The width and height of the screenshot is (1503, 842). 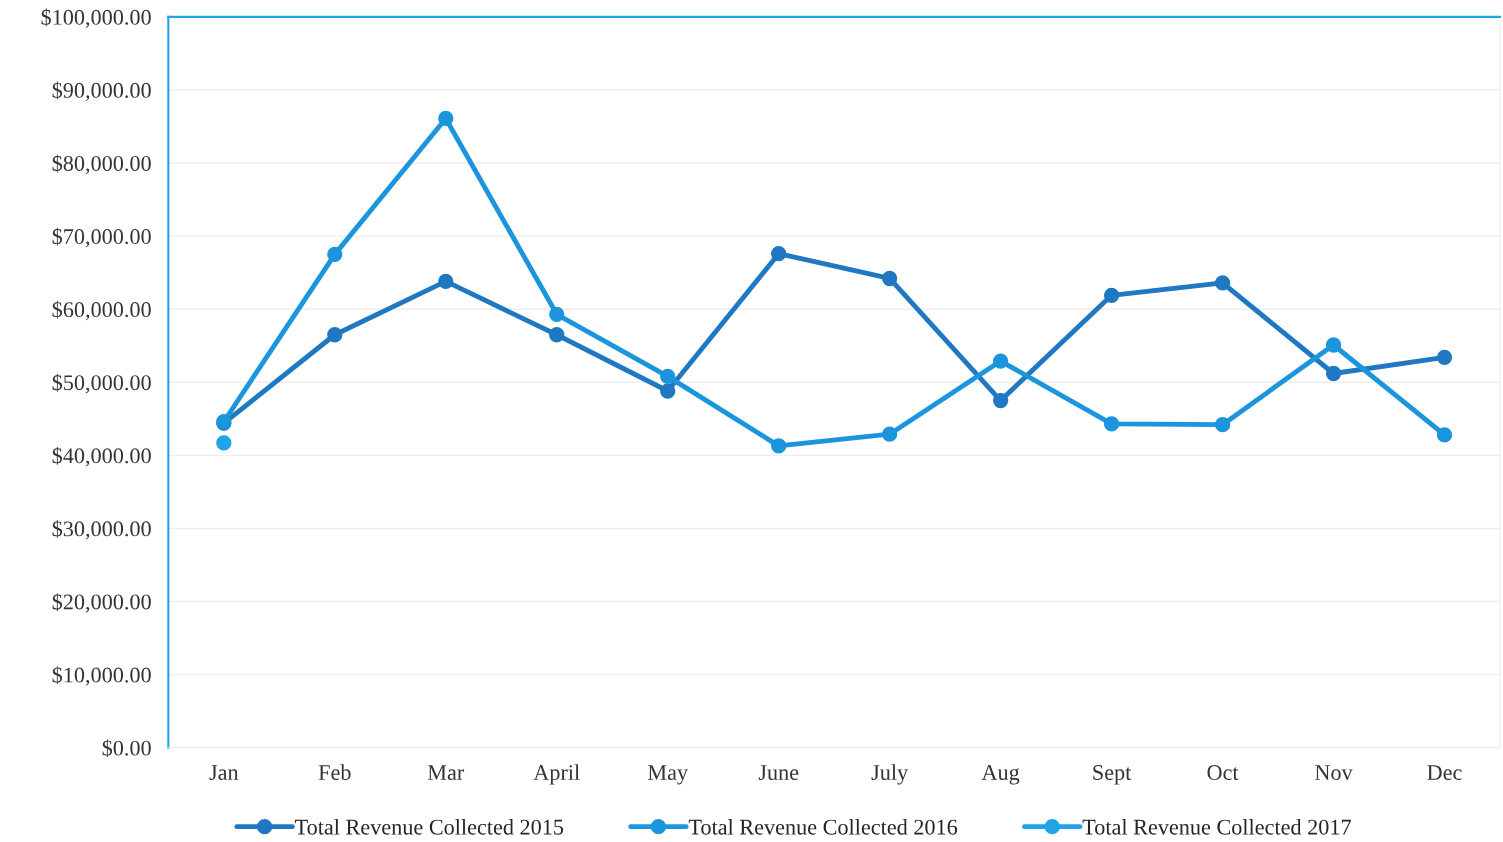 I want to click on x-tick-label: May, so click(x=667, y=775).